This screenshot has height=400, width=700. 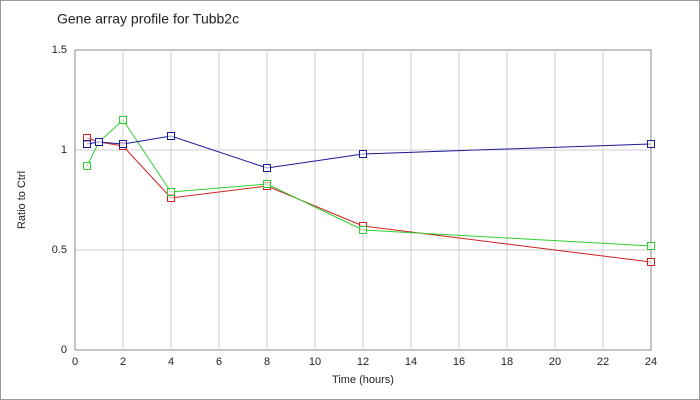 I want to click on x-tick-label: 8, so click(x=267, y=362).